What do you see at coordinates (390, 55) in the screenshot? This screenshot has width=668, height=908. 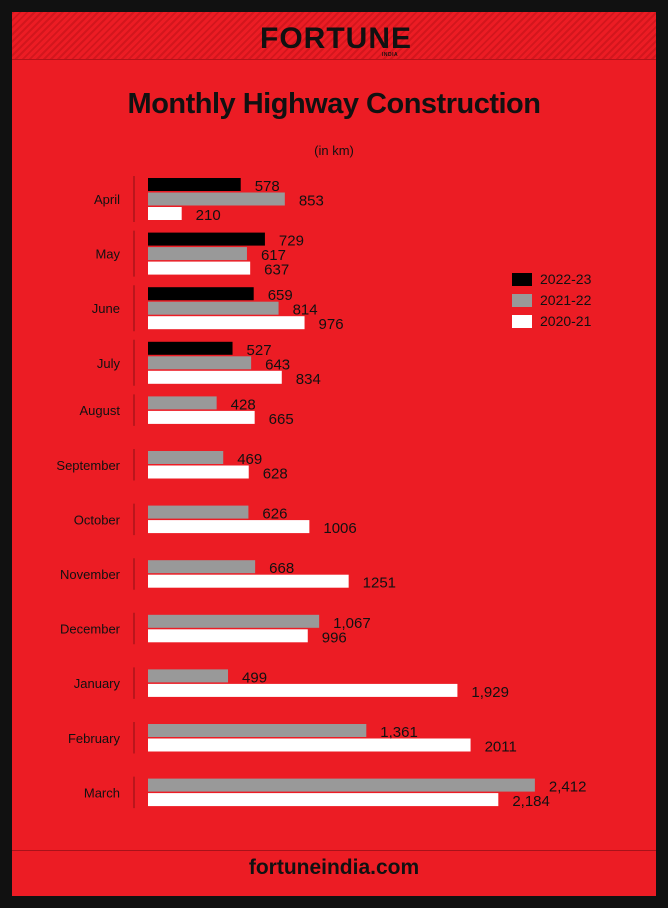 I see `brand-sub: INDIA` at bounding box center [390, 55].